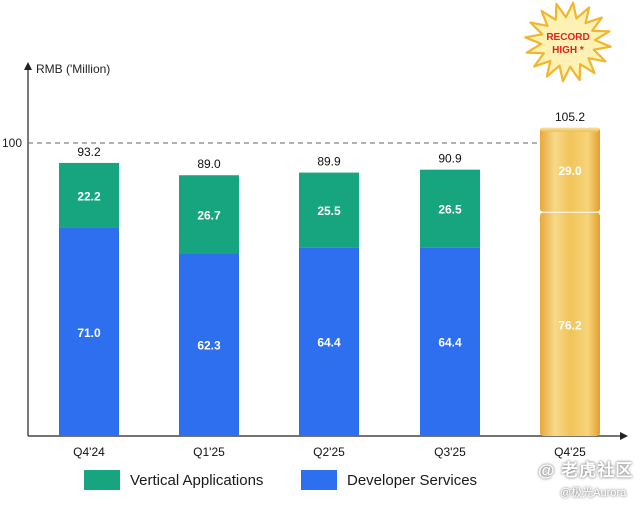 This screenshot has height=505, width=640. I want to click on bar-vertical-applications-highlight, so click(570, 169).